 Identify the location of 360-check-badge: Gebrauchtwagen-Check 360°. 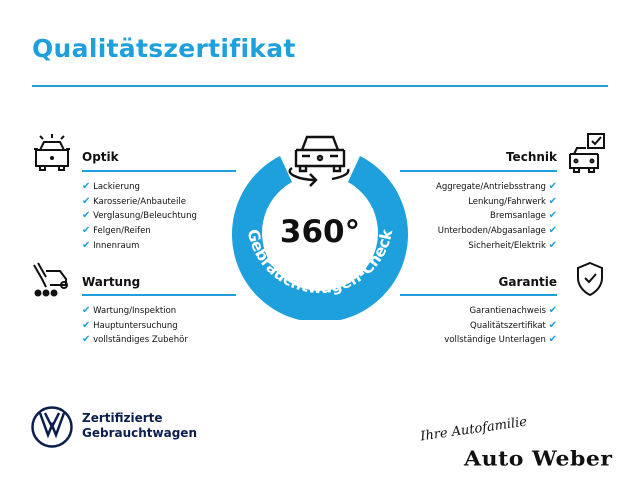
(320, 227).